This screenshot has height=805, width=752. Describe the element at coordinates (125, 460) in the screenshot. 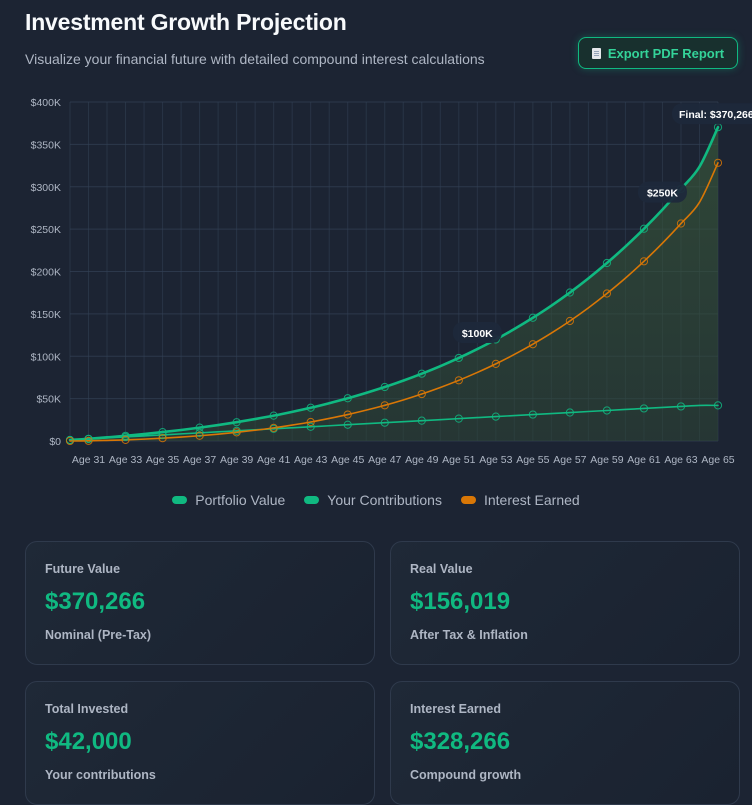

I see `x-tick-label: Age 33` at that location.